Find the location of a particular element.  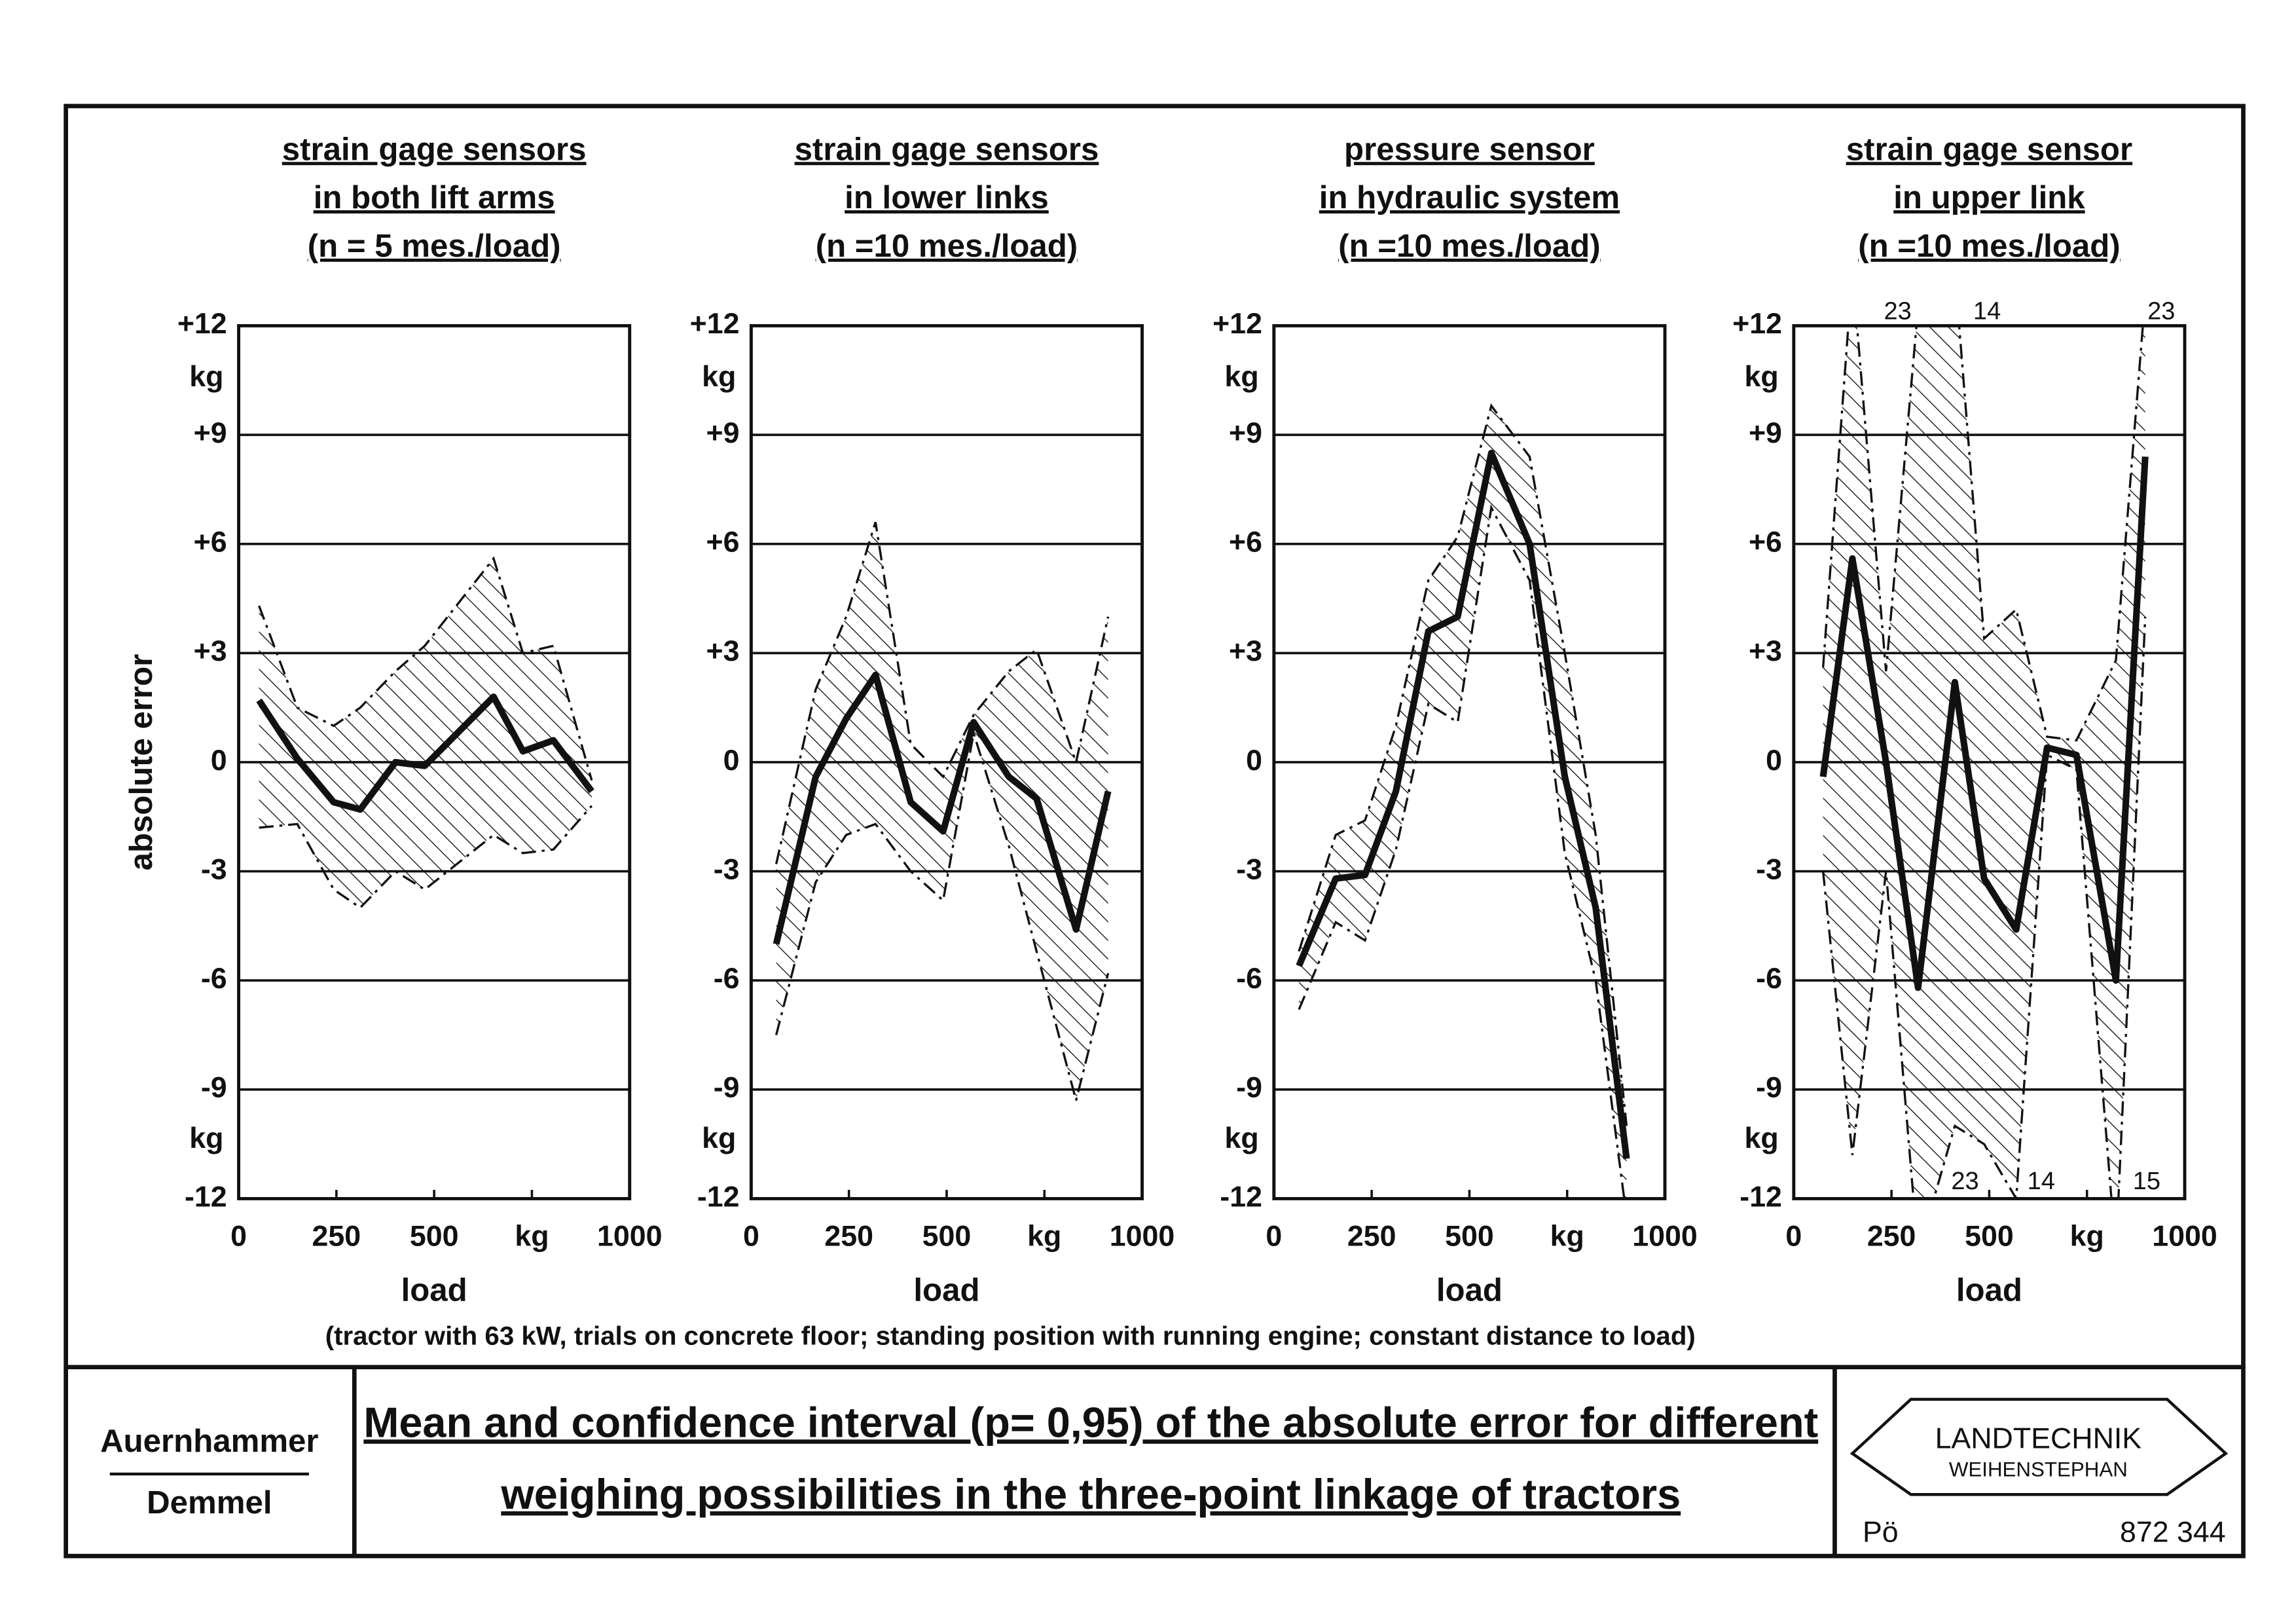

logo-text: WEIHENSTEPHAN is located at coordinates (2038, 1469).